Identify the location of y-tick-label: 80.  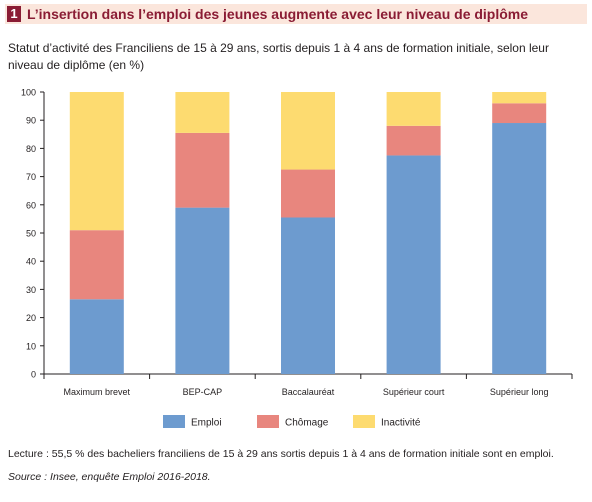
(31, 149).